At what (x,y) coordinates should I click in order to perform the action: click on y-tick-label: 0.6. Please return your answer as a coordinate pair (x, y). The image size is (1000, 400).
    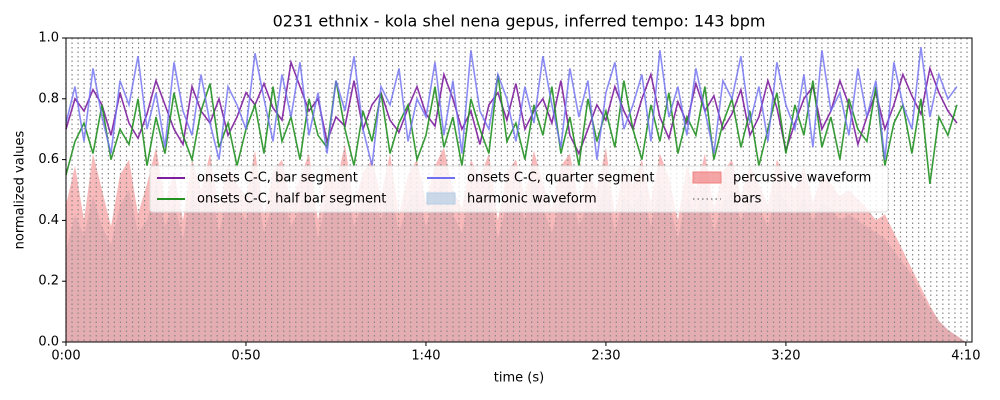
    Looking at the image, I should click on (48, 159).